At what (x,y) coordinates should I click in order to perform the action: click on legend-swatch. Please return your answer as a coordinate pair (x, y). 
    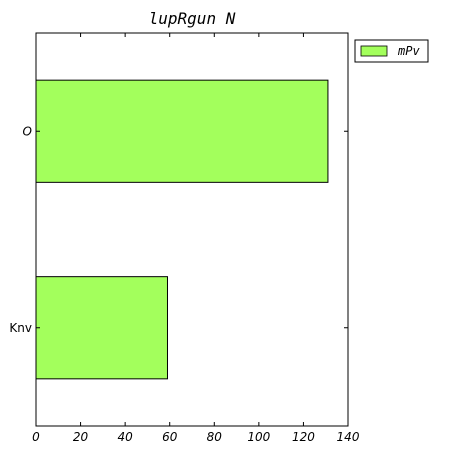
    Looking at the image, I should click on (374, 51).